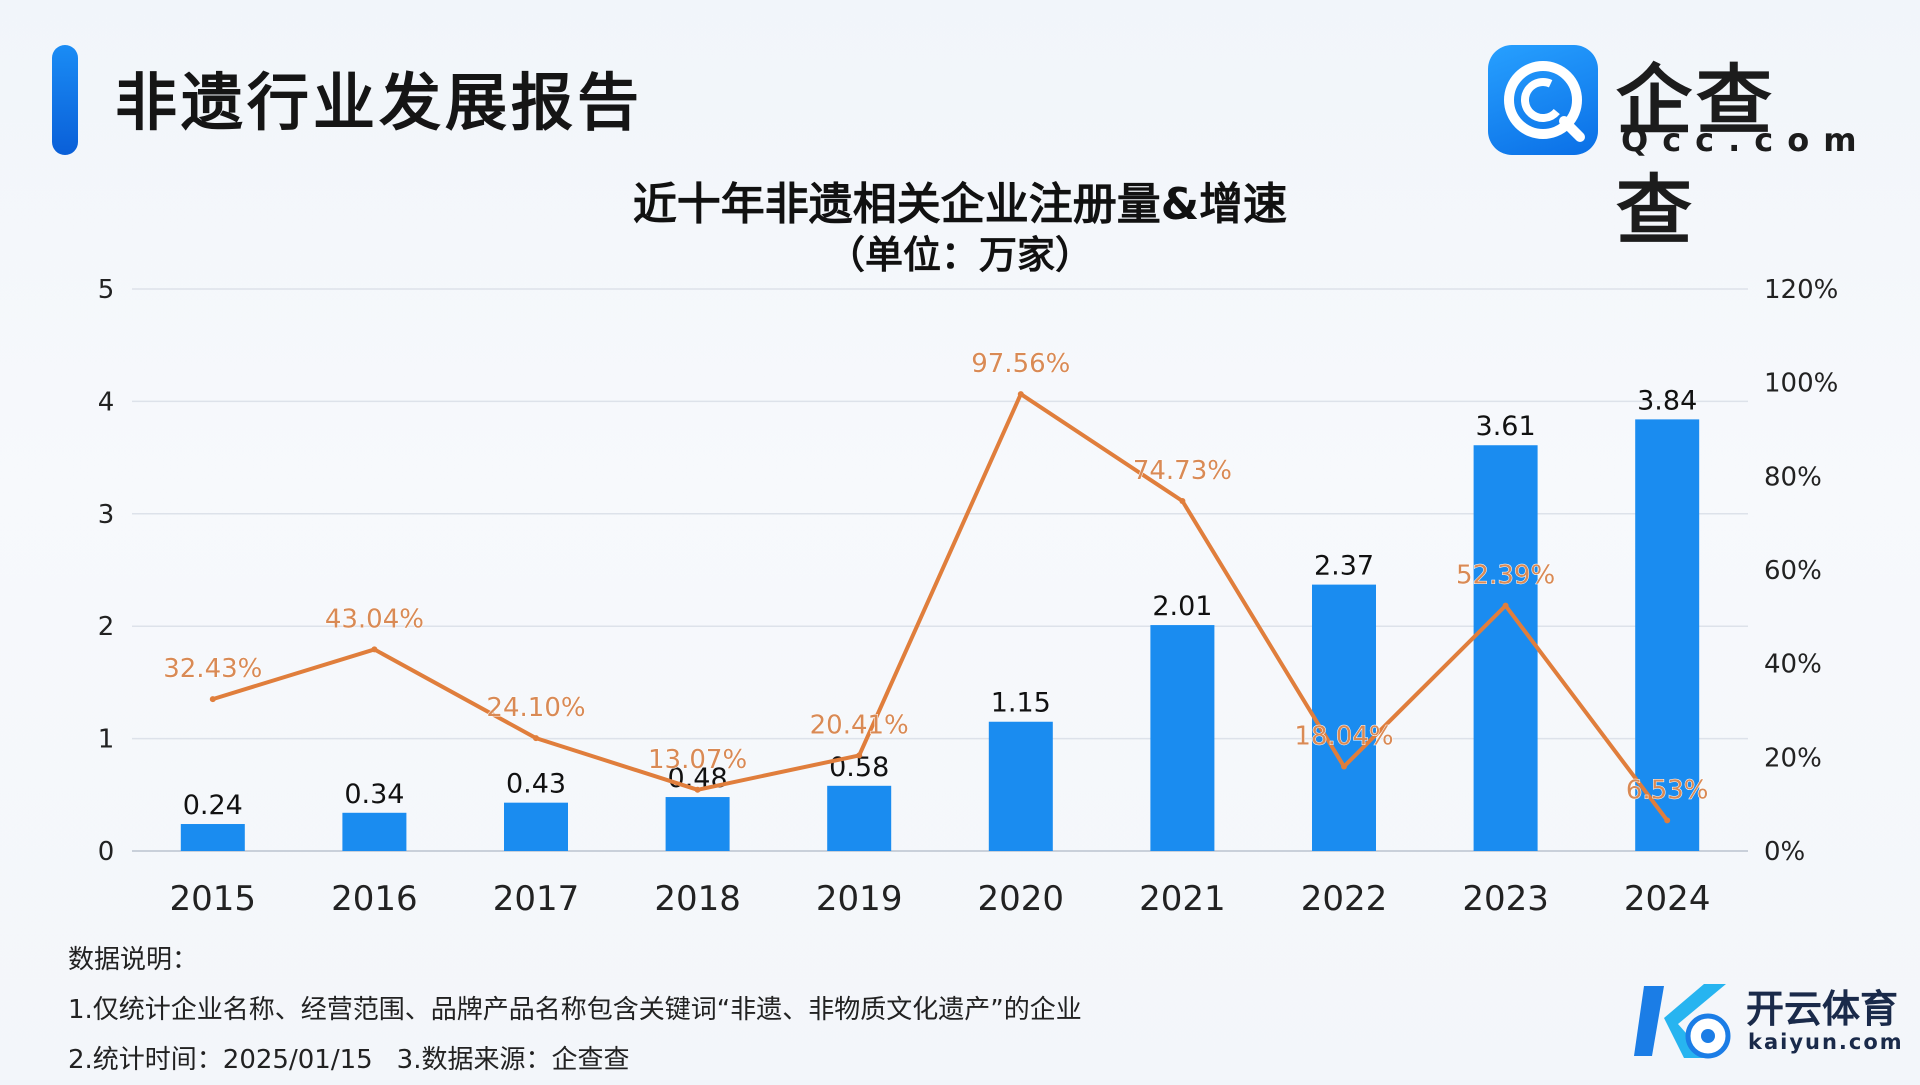 The height and width of the screenshot is (1085, 1920). I want to click on brand-name: 企查查, so click(1696, 155).